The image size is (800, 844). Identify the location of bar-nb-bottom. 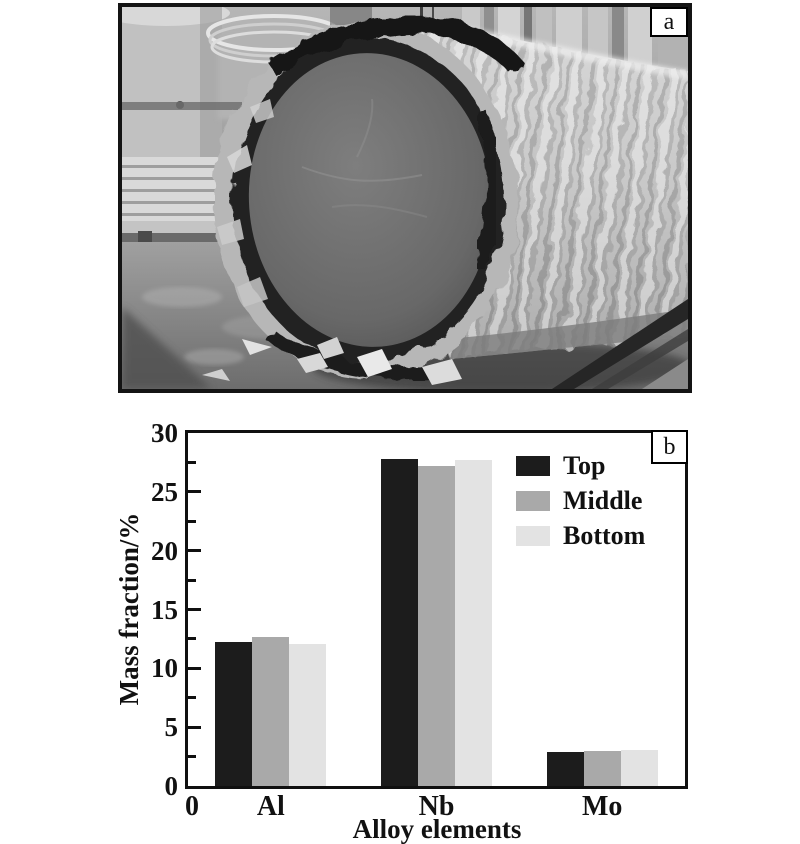
(473, 623).